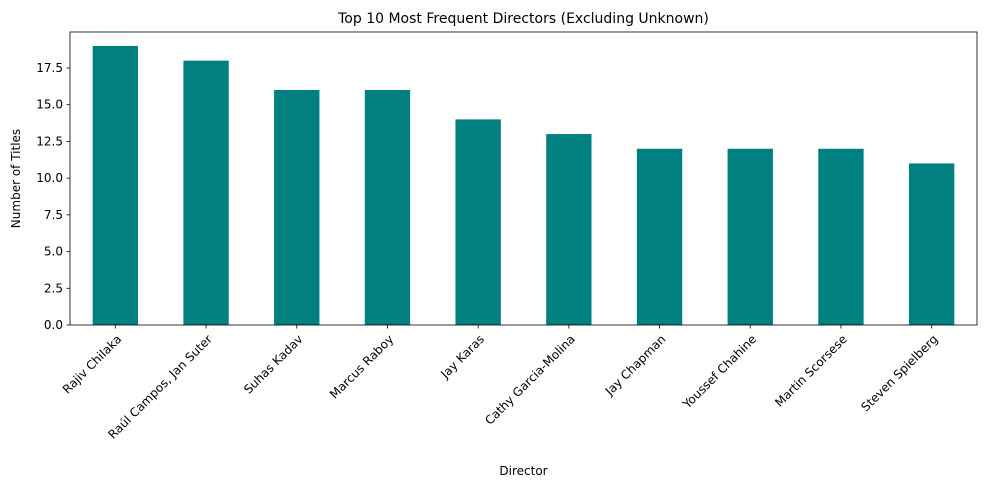 The height and width of the screenshot is (494, 989). I want to click on bar-suhas-kadav, so click(297, 207).